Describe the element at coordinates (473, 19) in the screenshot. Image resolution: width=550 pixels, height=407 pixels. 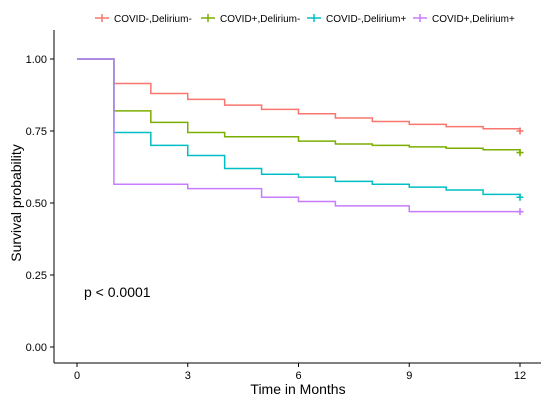
I see `legend-label: COVID+,Delirium+` at that location.